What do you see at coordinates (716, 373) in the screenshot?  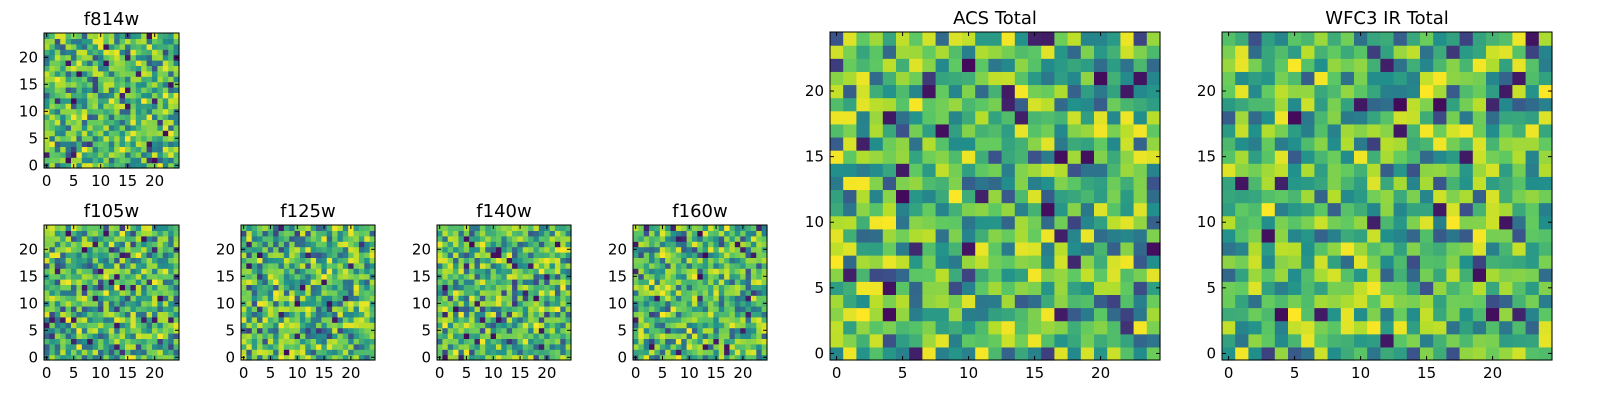 I see `x-tick-label: 15` at bounding box center [716, 373].